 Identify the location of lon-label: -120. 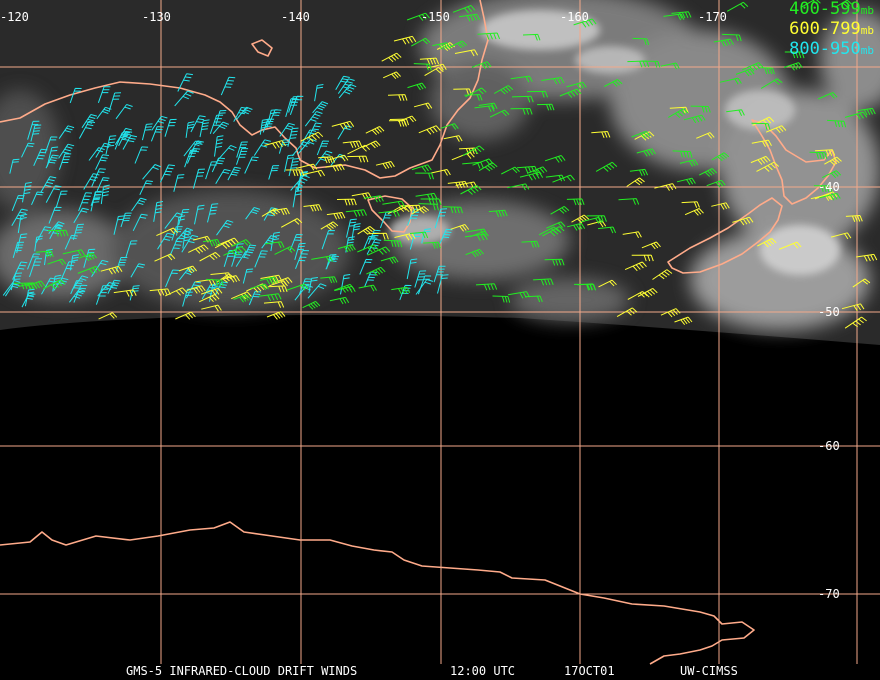
(14, 17).